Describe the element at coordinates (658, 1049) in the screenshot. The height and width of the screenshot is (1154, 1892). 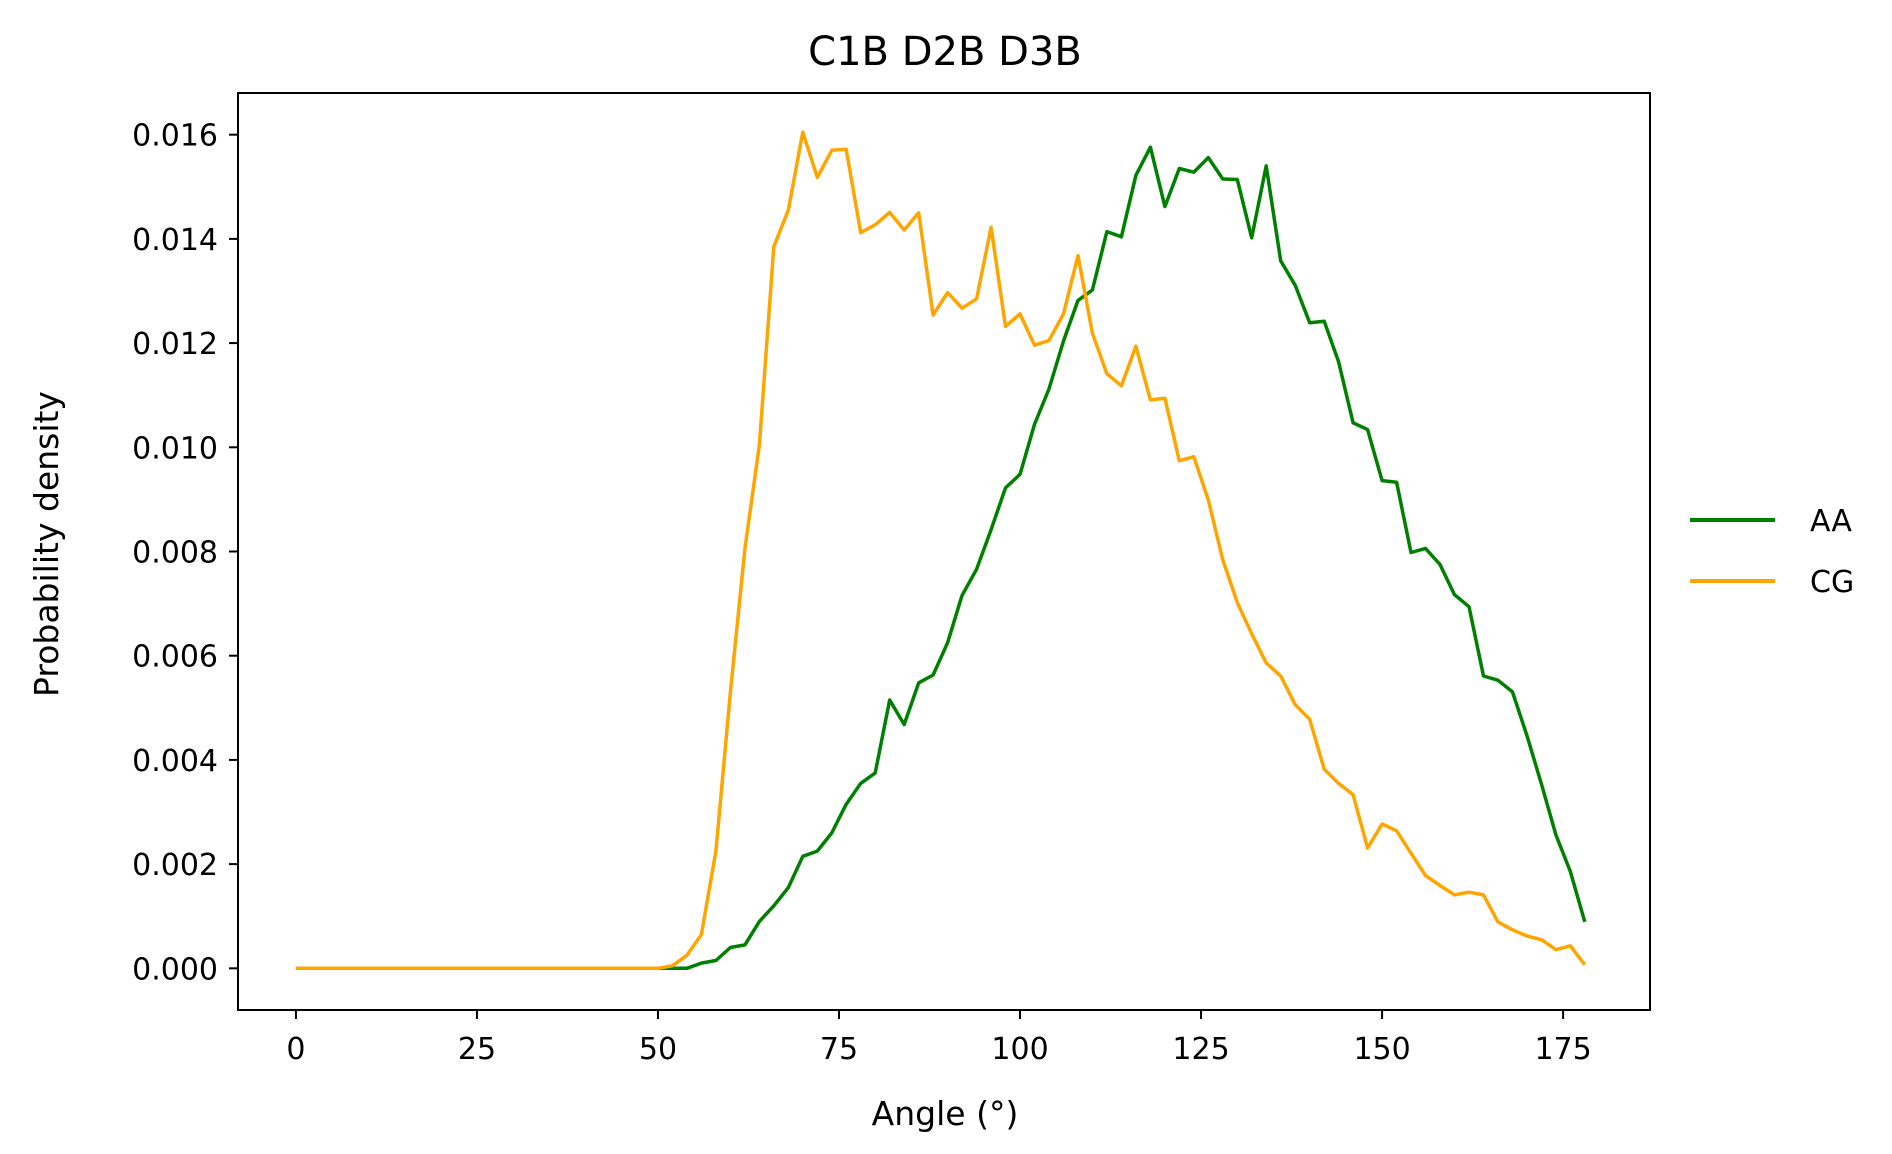
I see `x-tick-label: 50` at that location.